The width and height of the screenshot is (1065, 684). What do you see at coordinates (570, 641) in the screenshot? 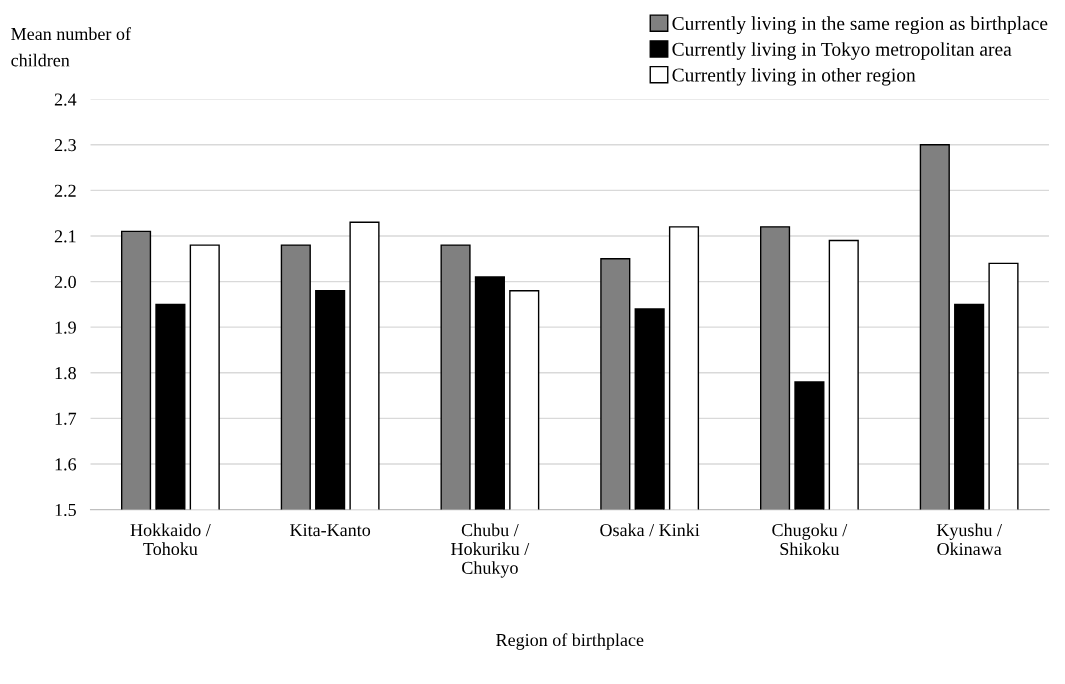
I see `x-axis-title: Region of birthplace` at bounding box center [570, 641].